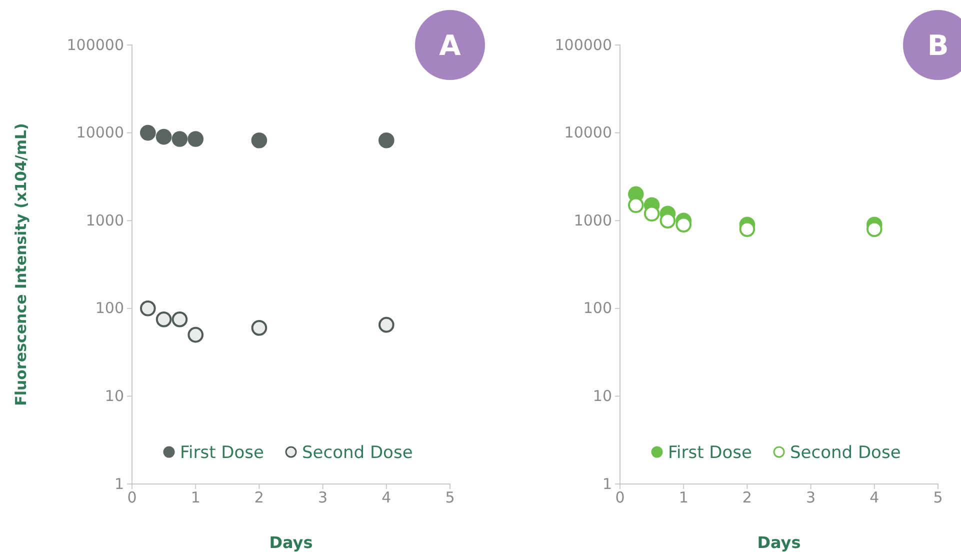 The width and height of the screenshot is (961, 552). I want to click on annotation: B, so click(938, 45).